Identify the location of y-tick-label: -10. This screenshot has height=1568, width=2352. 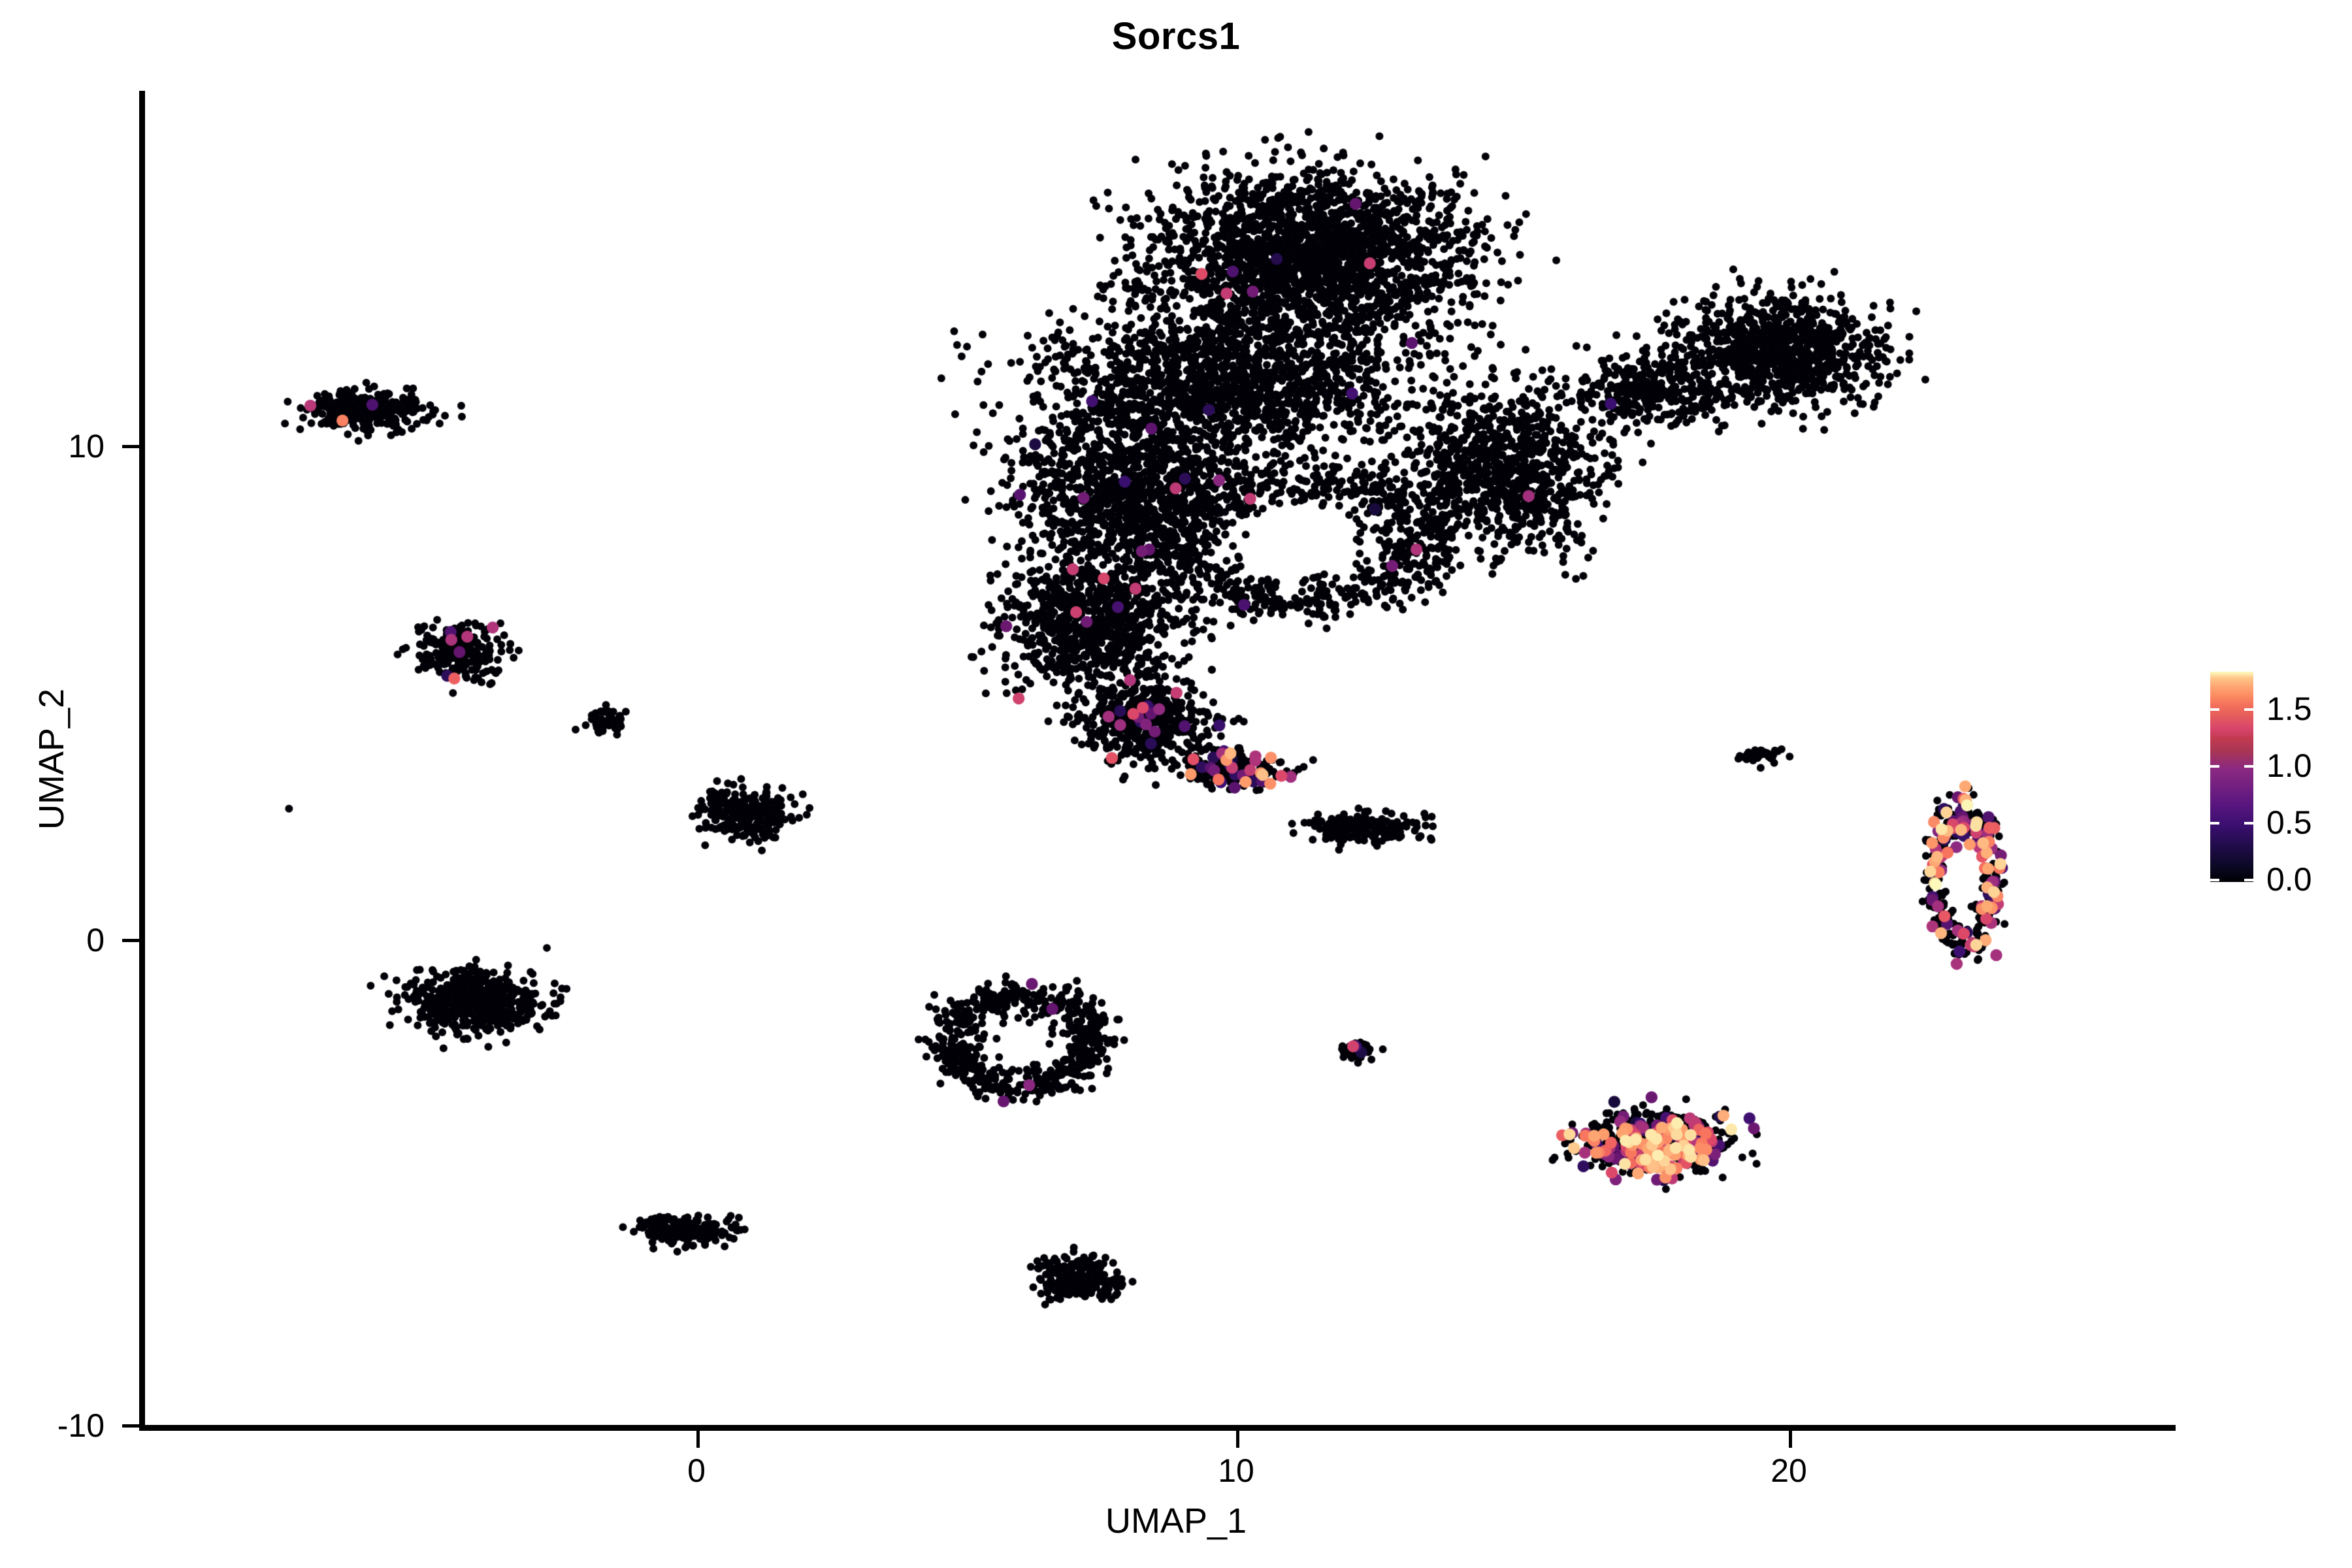
(81, 1425).